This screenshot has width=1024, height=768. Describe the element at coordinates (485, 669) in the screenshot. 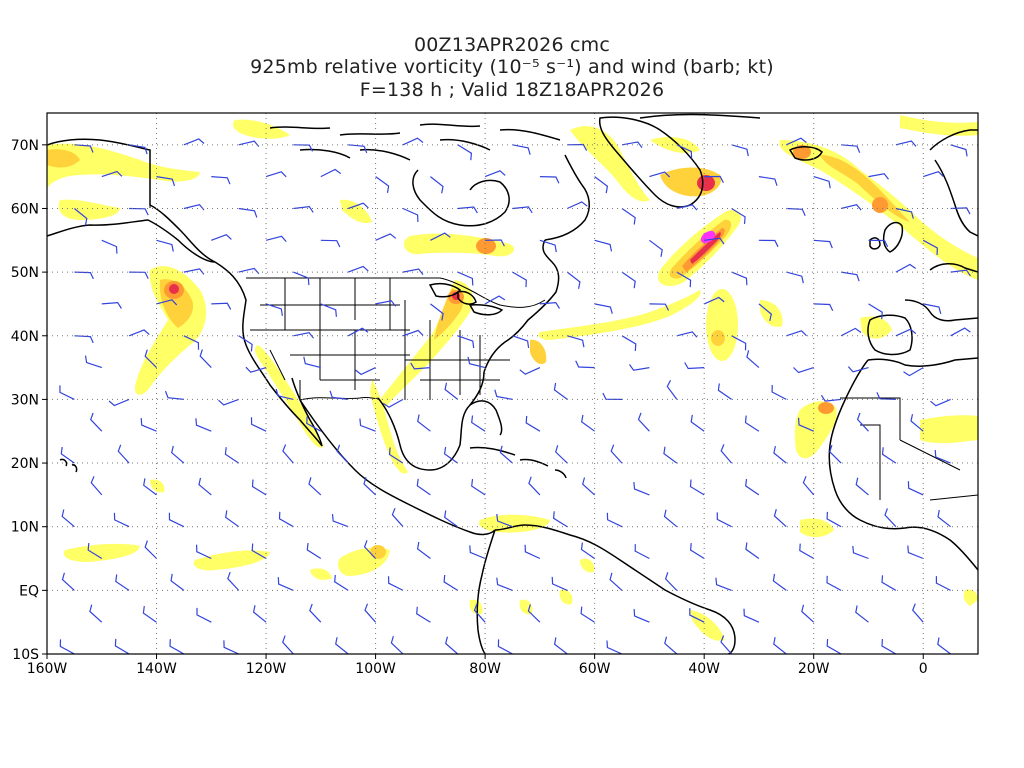

I see `lon-label: 80W` at that location.